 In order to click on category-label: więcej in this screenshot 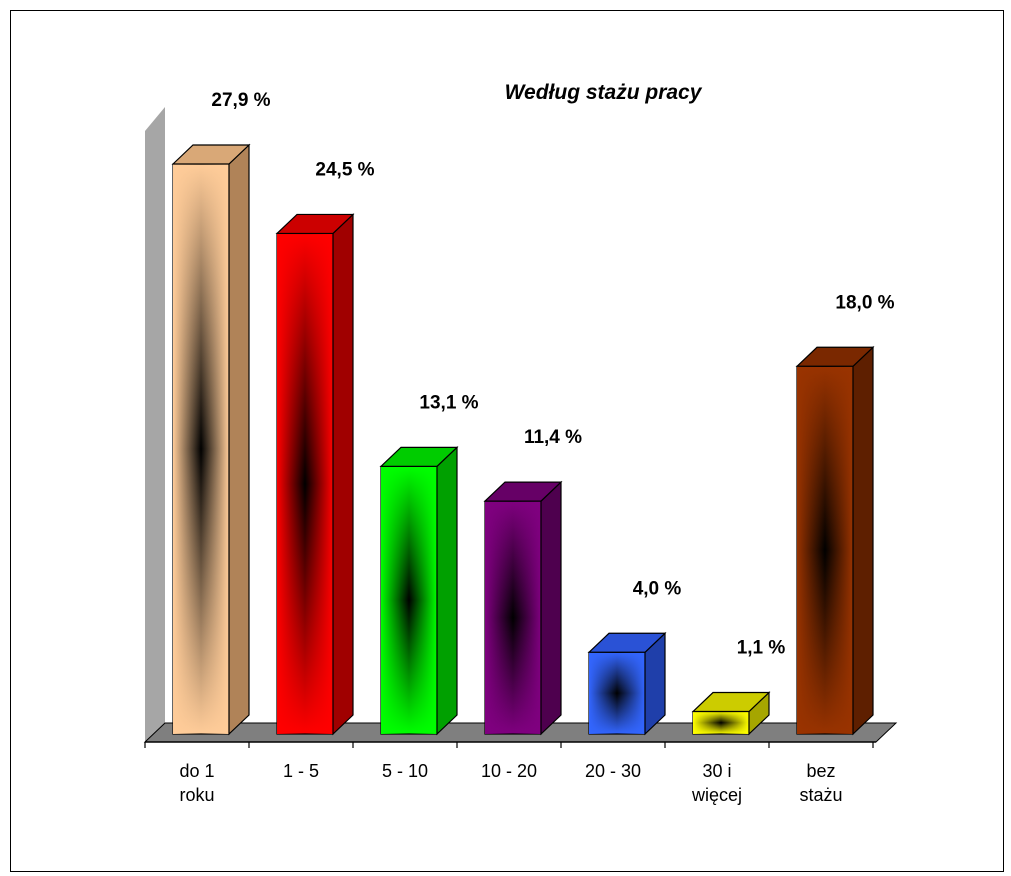, I will do `click(716, 795)`.